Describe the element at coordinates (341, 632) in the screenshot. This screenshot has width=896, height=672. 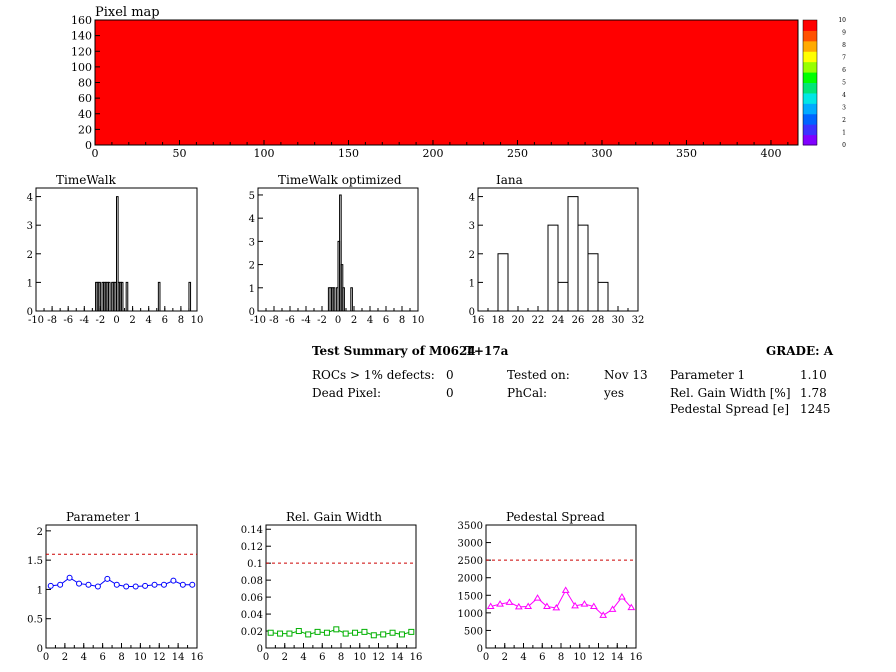
I see `gain-series-line` at that location.